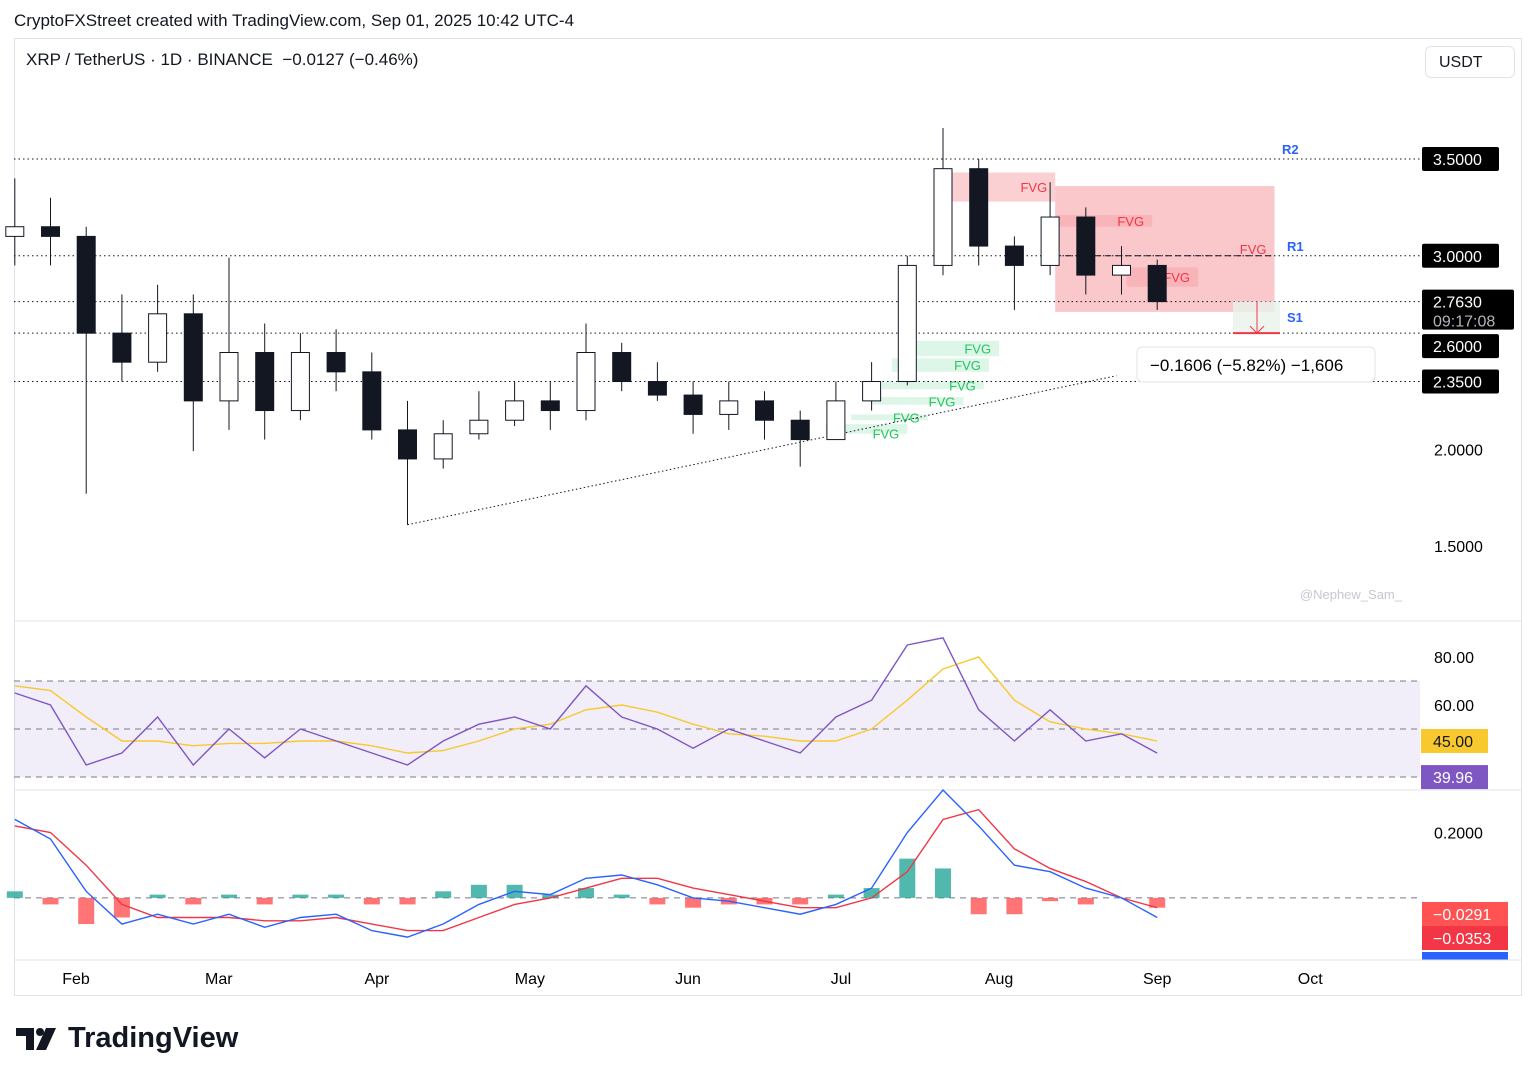 Image resolution: width=1536 pixels, height=1081 pixels. I want to click on macd-line, so click(586, 863).